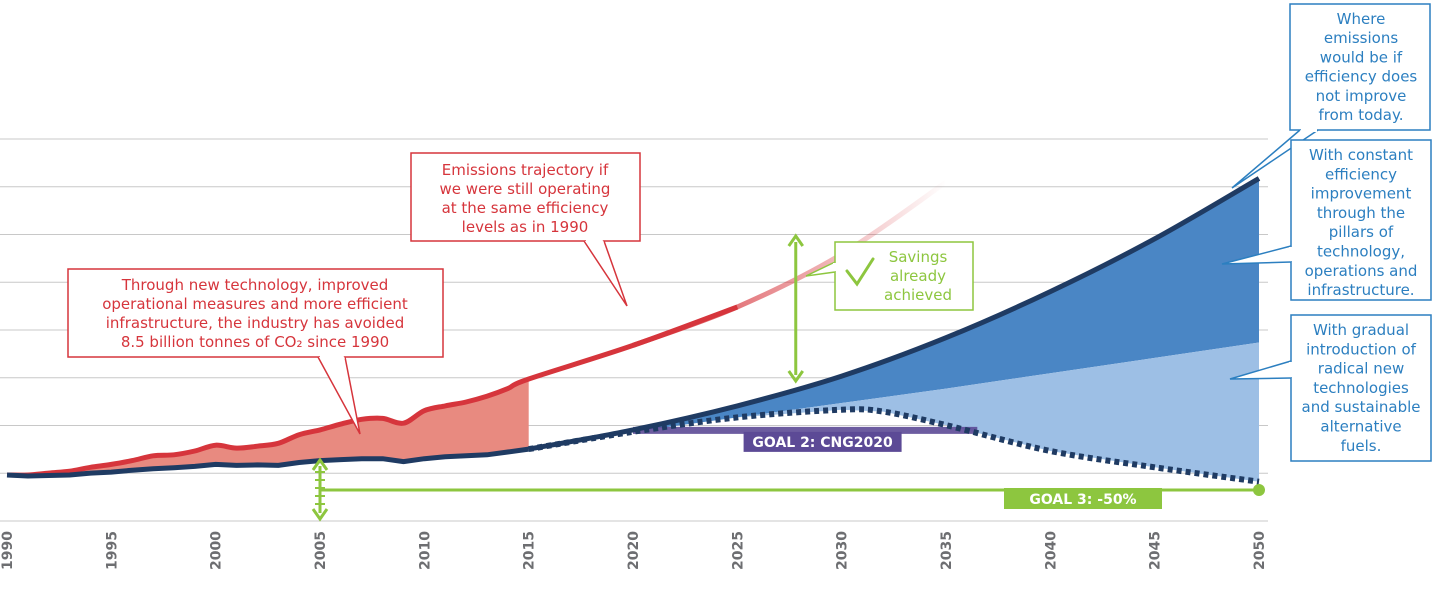 This screenshot has height=601, width=1439. I want to click on callout-line: fuels., so click(1361, 446).